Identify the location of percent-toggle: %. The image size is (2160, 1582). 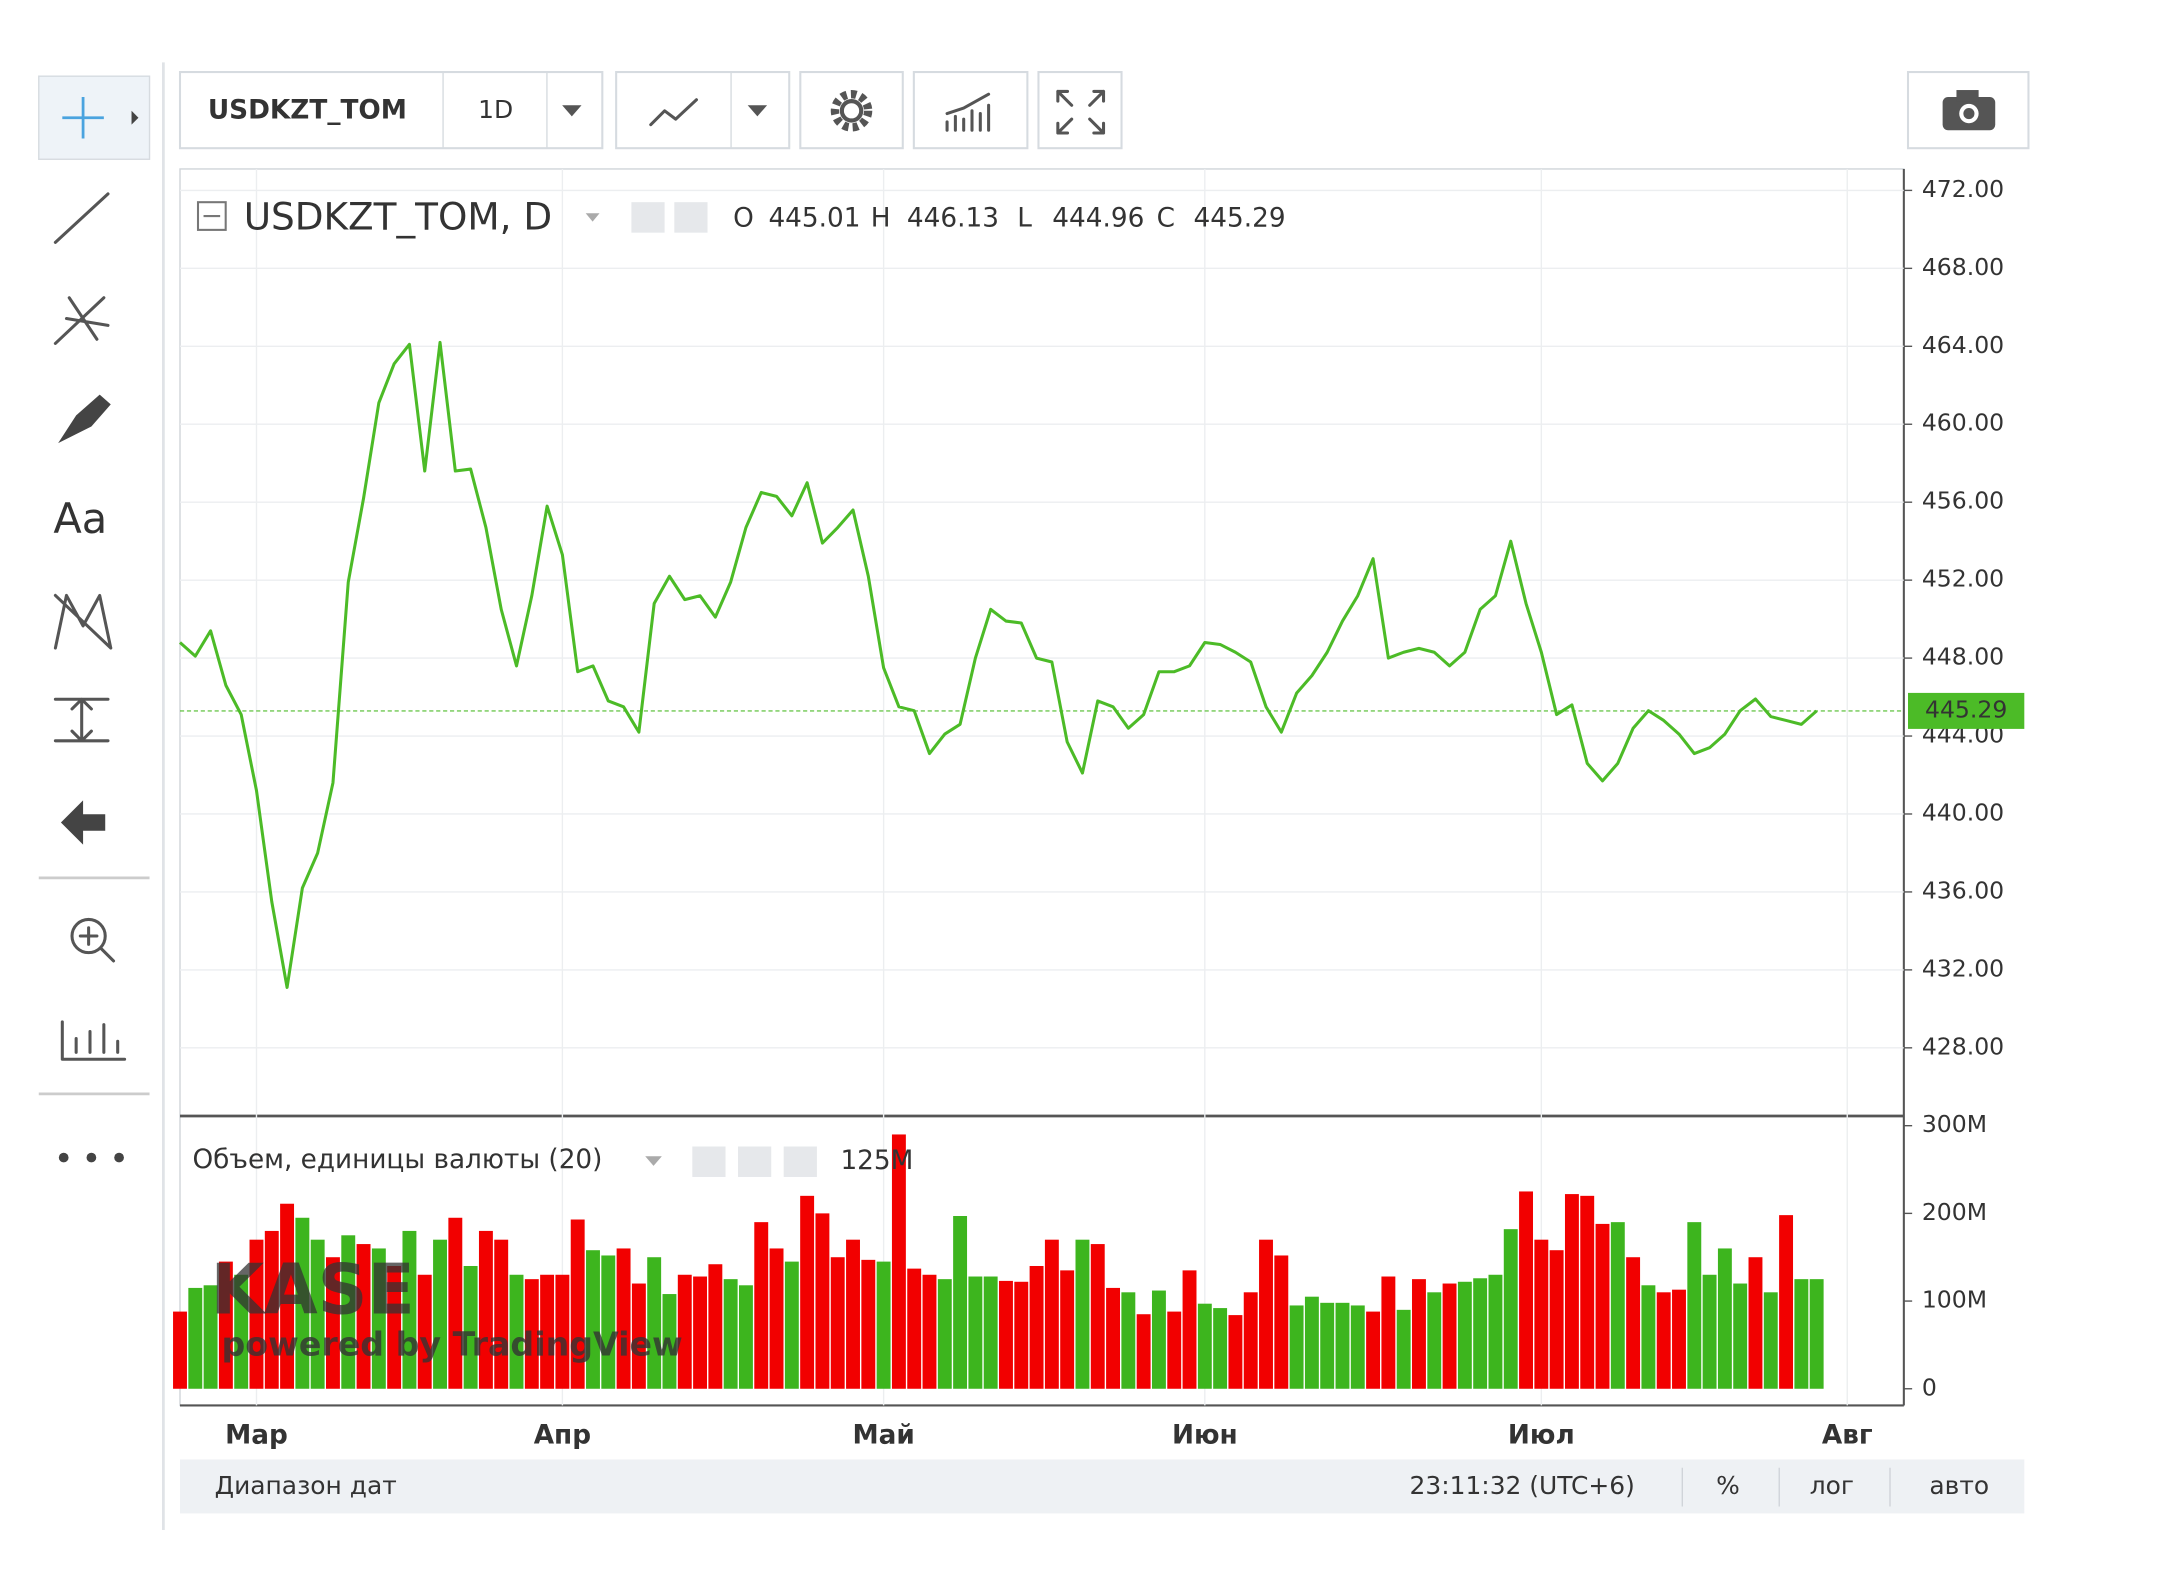
(1728, 1485).